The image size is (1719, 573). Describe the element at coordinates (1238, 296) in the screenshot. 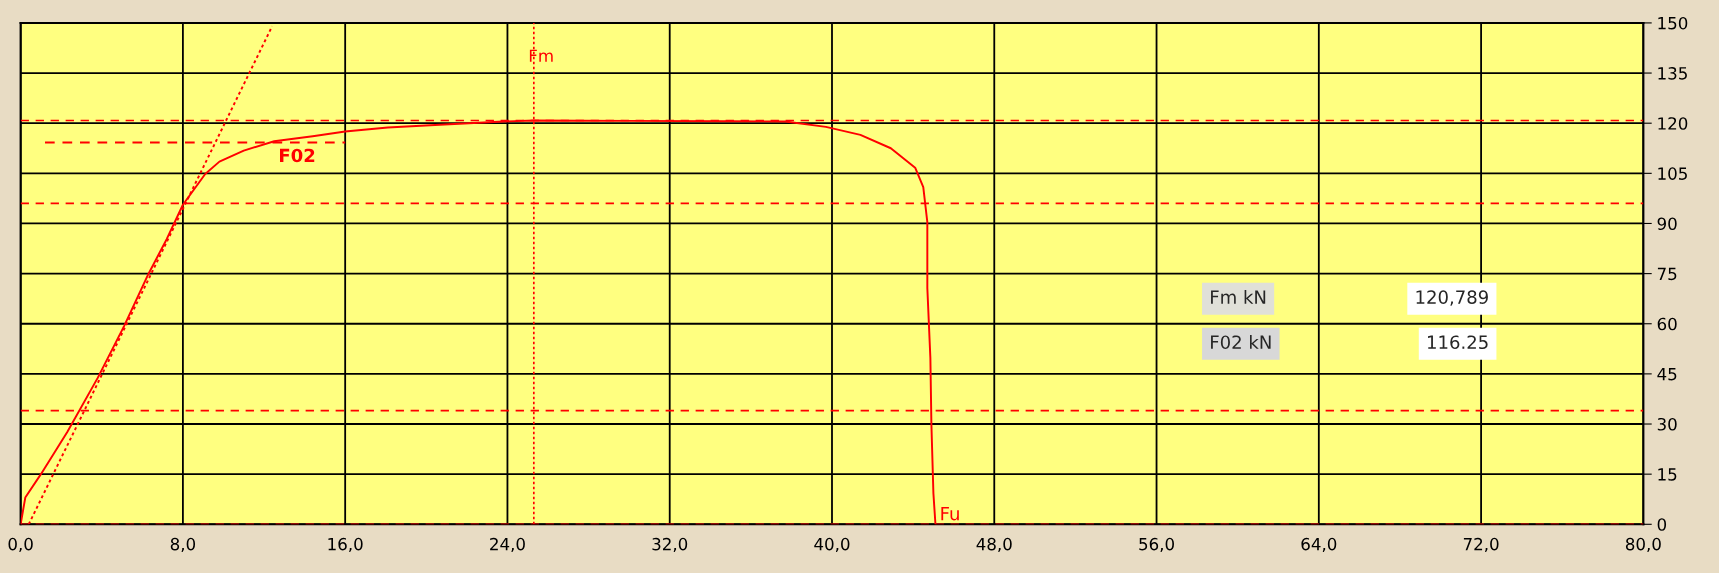

I see `annotation: Fm kN` at that location.